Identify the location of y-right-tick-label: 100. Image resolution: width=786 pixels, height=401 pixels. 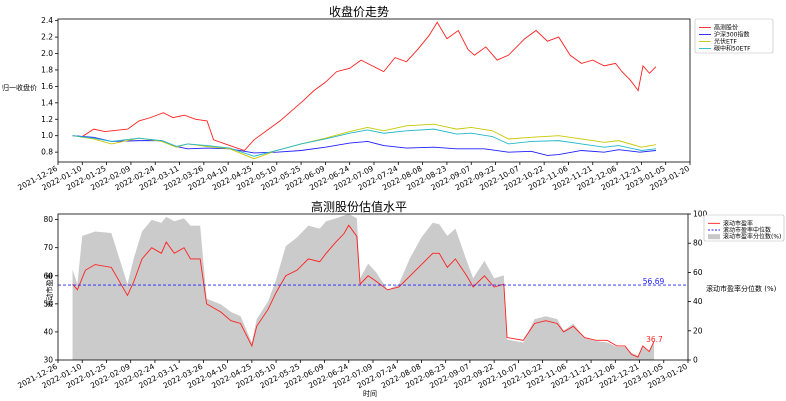
(700, 214).